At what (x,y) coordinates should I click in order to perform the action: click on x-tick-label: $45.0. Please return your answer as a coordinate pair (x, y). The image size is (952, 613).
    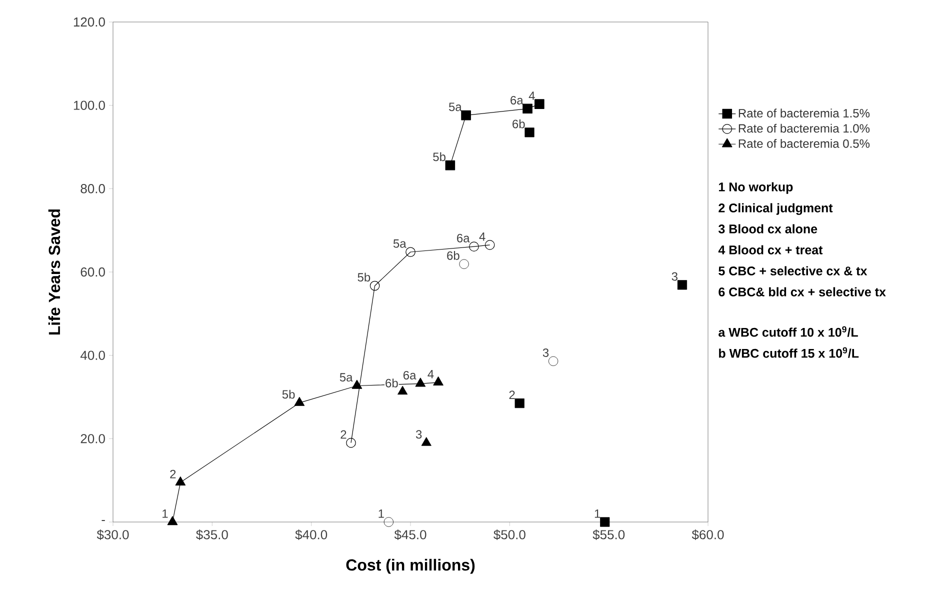
    Looking at the image, I should click on (410, 535).